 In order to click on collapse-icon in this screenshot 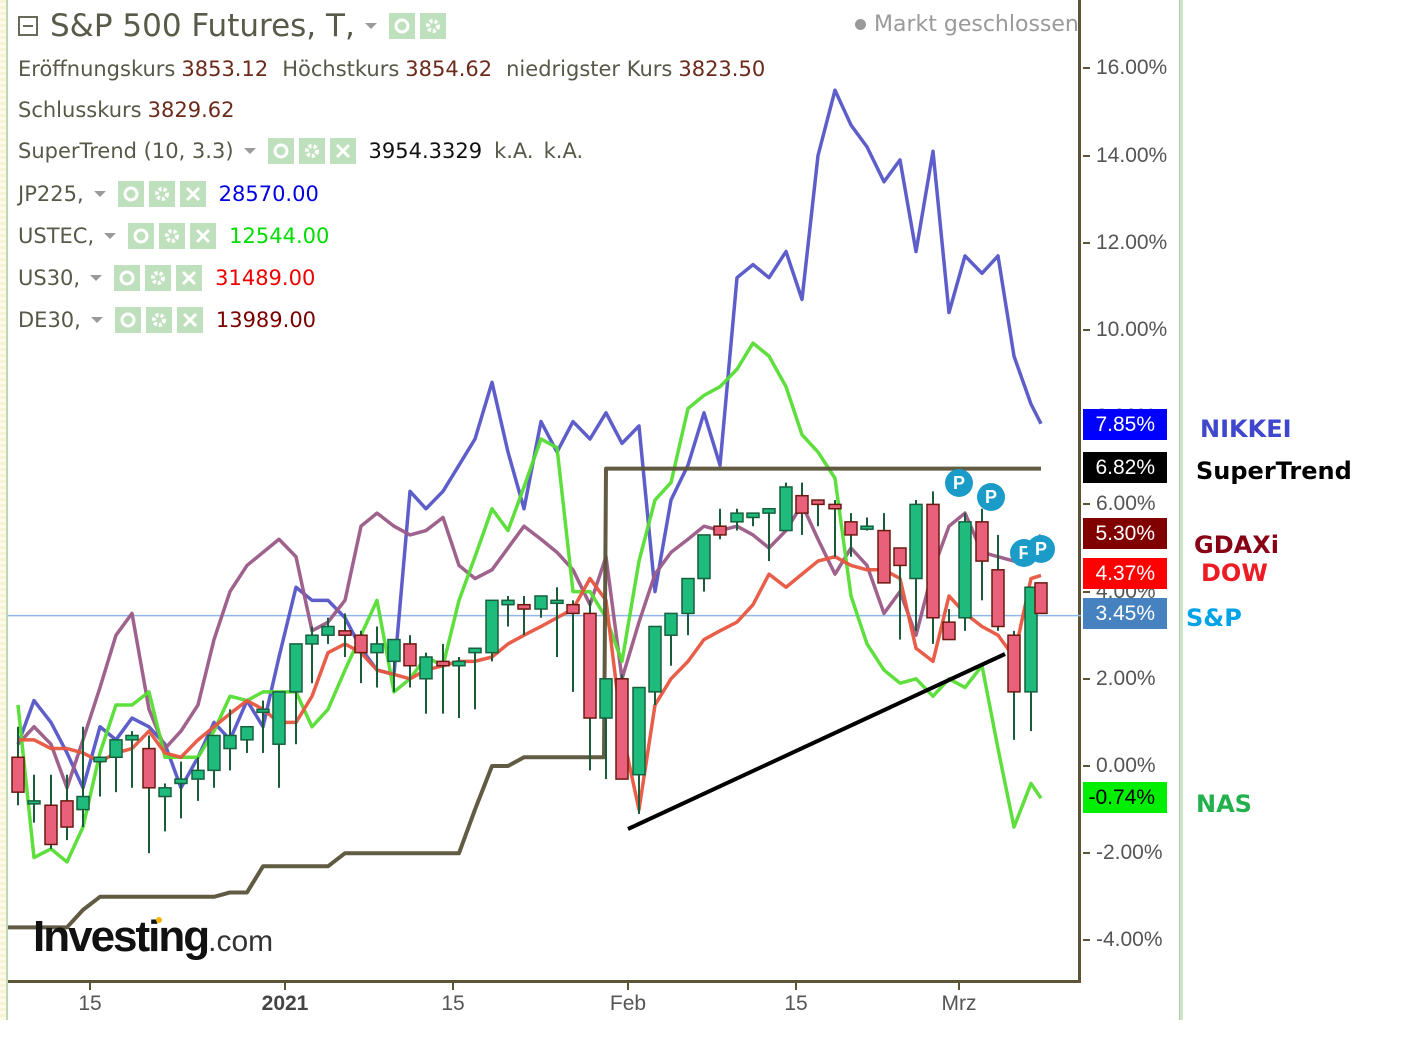, I will do `click(28, 26)`.